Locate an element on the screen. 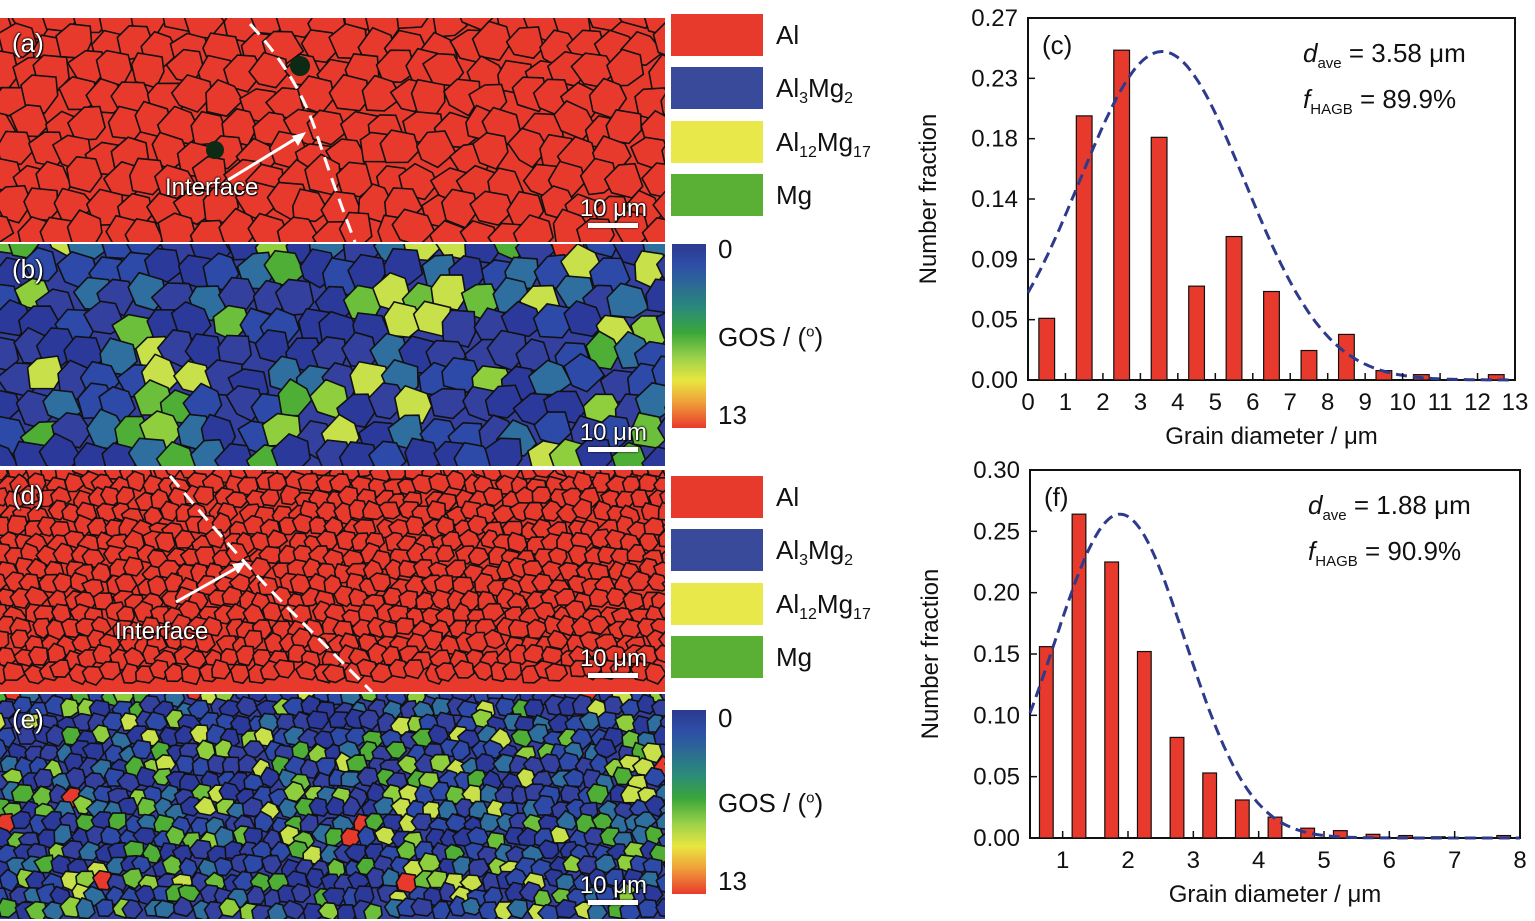 Image resolution: width=1535 pixels, height=921 pixels. y-tick-label: 0.20 is located at coordinates (996, 593).